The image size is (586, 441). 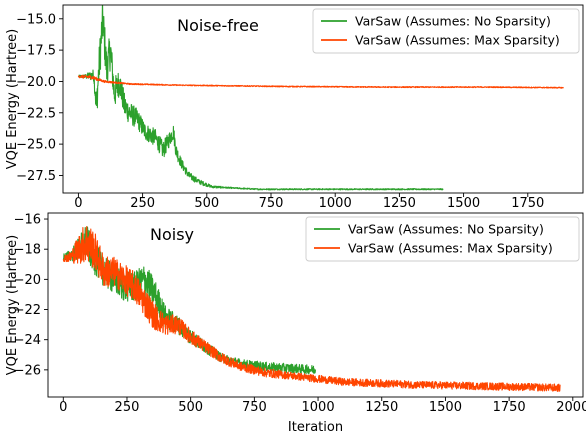 I want to click on y-tick-label: −17.5, so click(x=36, y=51).